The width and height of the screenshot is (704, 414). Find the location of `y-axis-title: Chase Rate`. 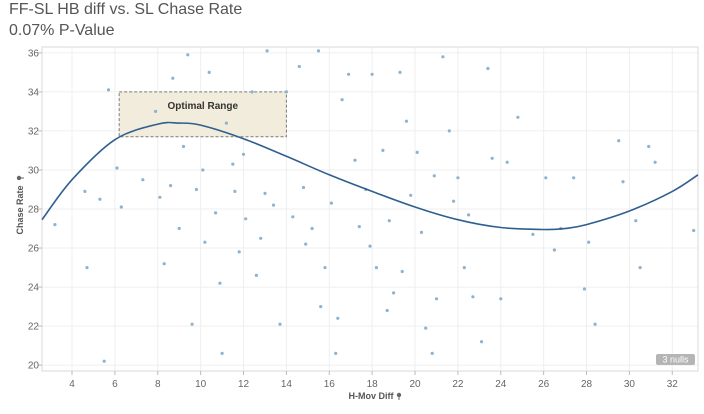

y-axis-title: Chase Rate is located at coordinates (20, 205).